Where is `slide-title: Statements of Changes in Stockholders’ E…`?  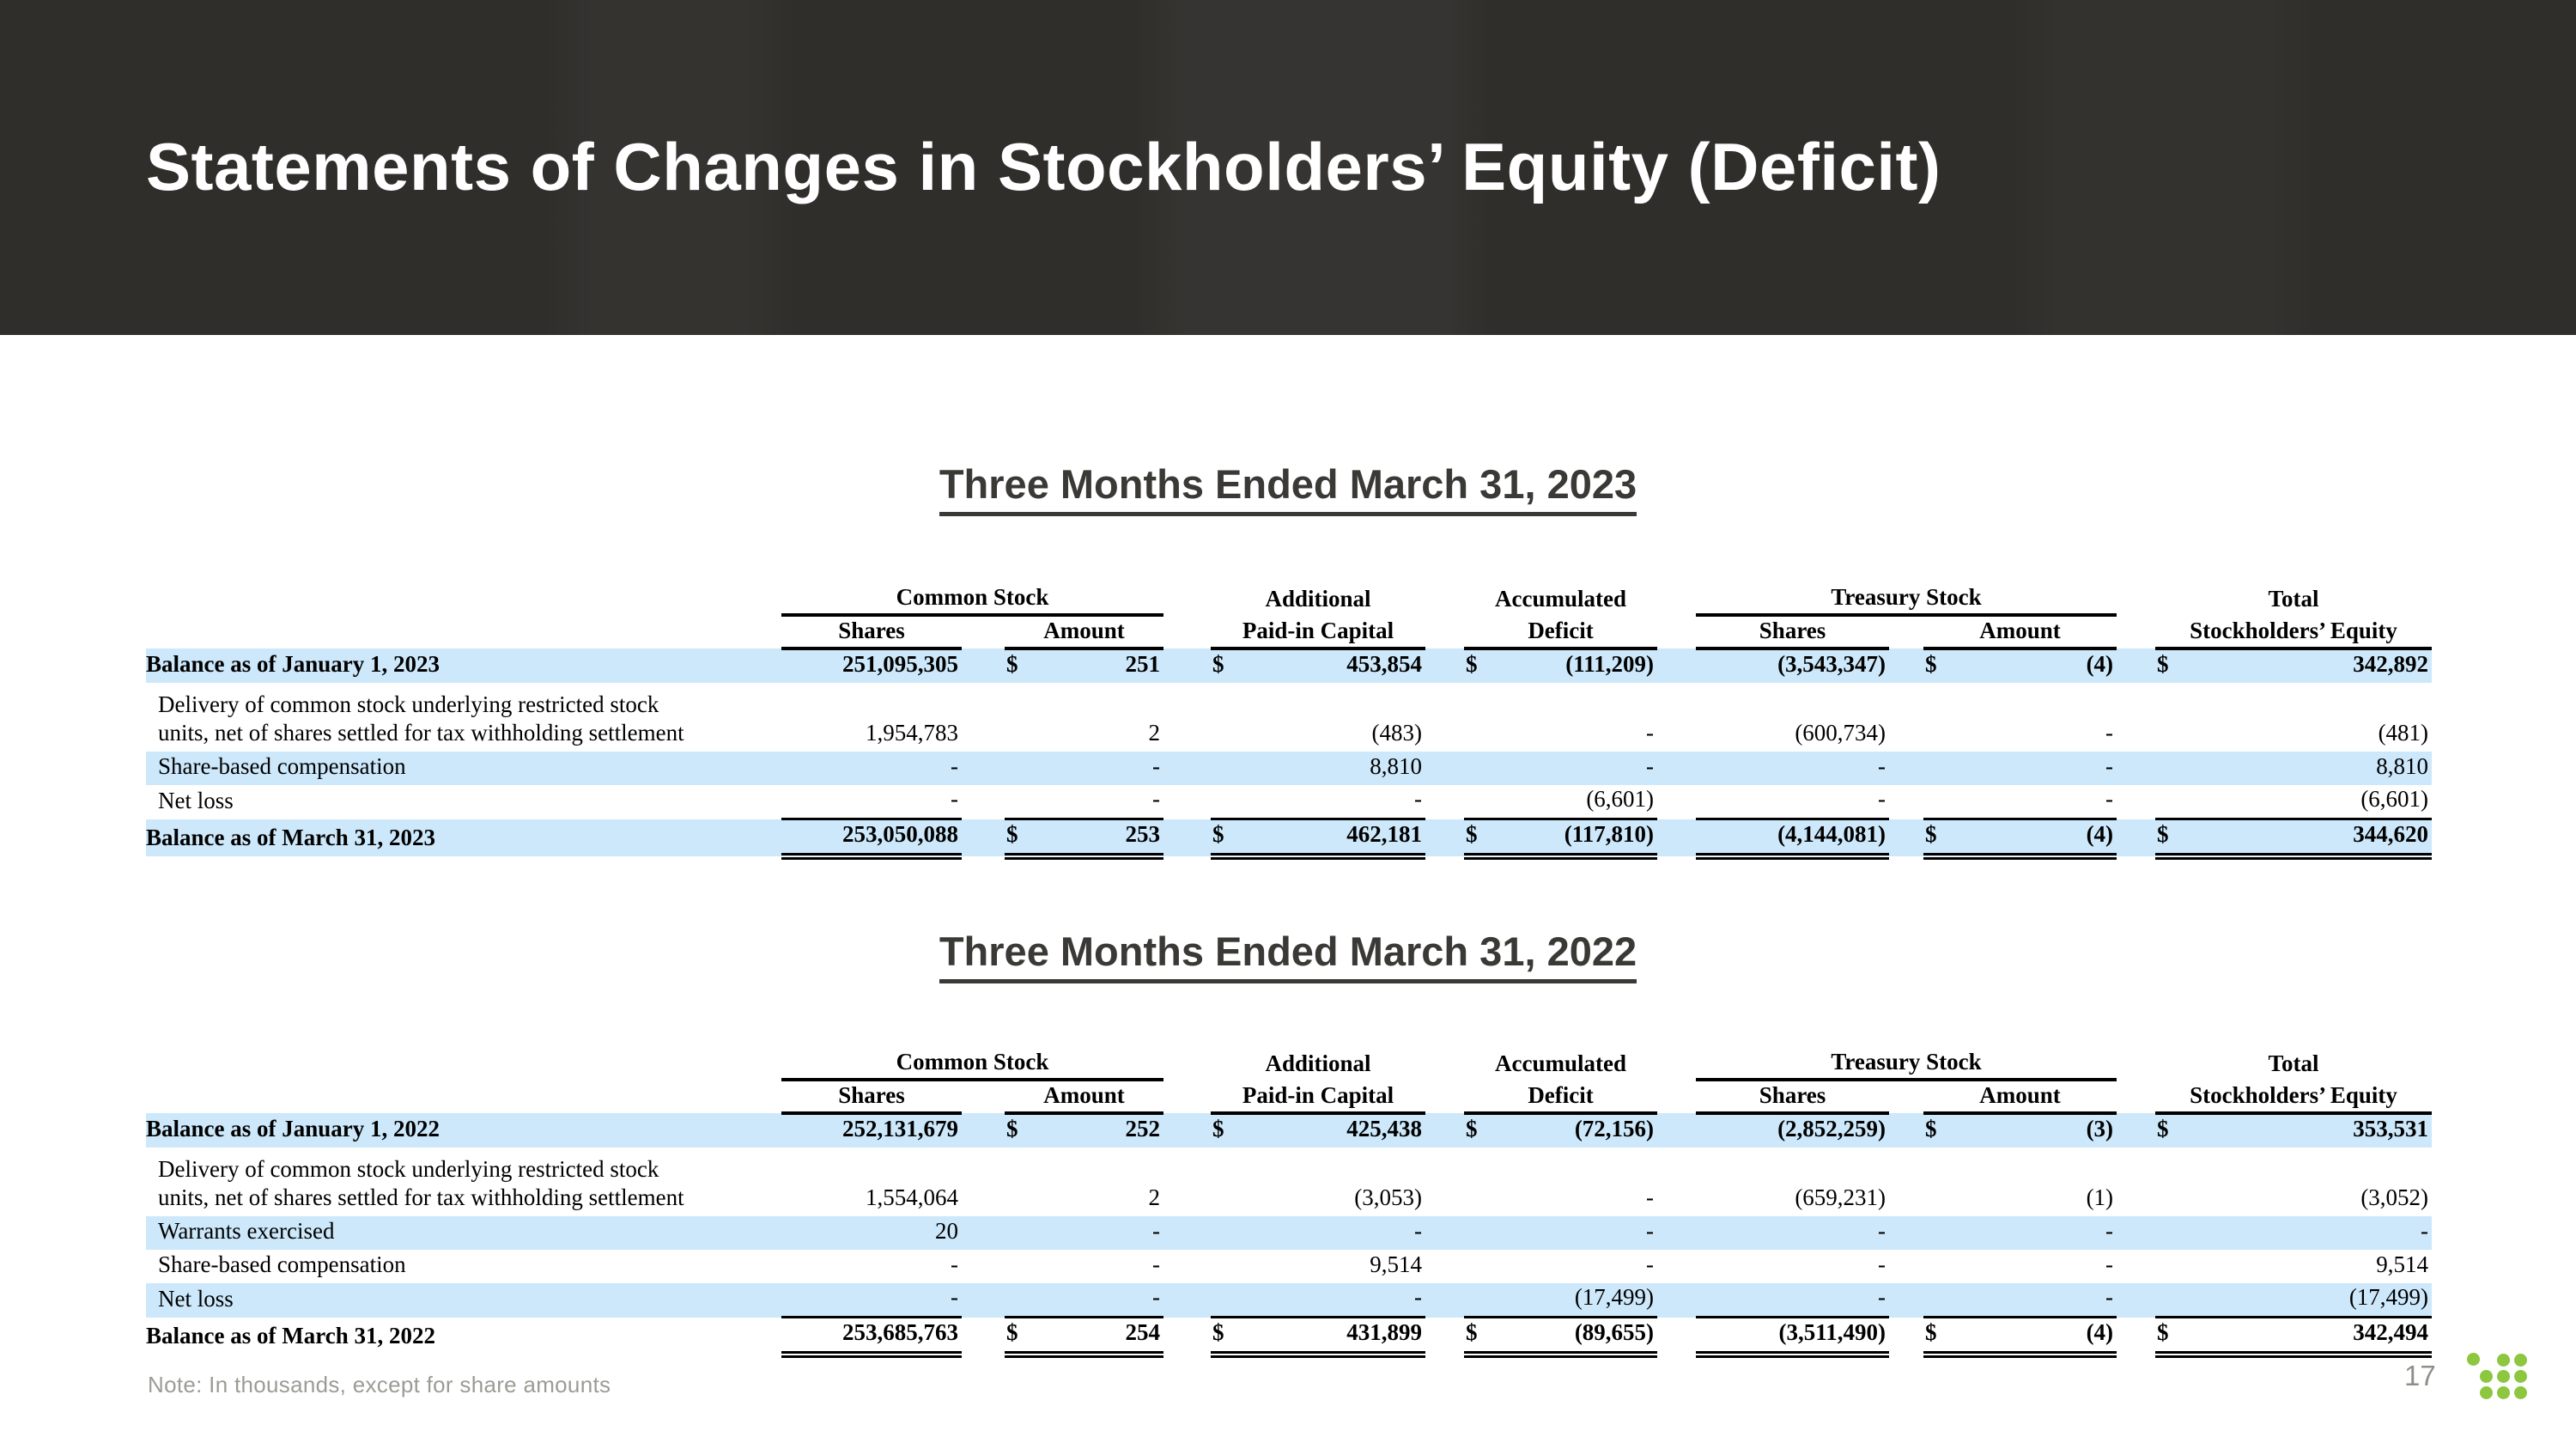 slide-title: Statements of Changes in Stockholders’ E… is located at coordinates (1043, 167).